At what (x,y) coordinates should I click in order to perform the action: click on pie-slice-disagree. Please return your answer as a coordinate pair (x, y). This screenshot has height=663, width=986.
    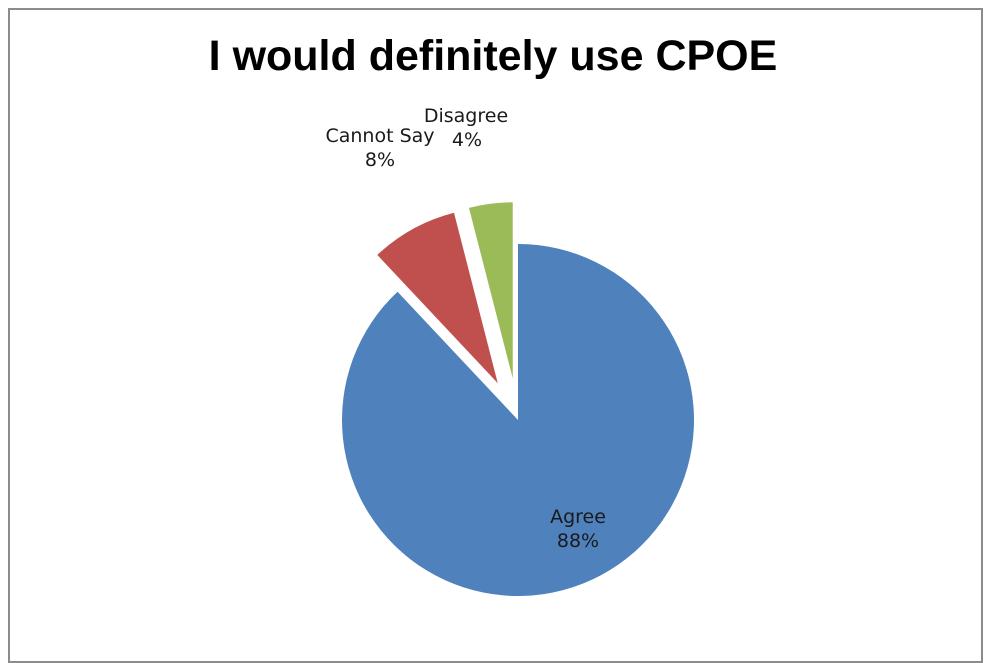
    Looking at the image, I should click on (490, 290).